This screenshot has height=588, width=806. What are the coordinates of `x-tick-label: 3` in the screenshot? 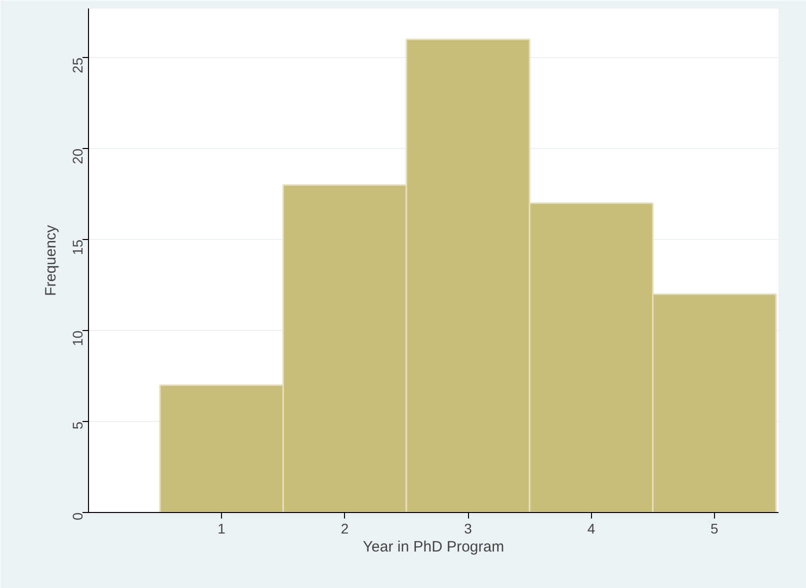 It's located at (468, 528).